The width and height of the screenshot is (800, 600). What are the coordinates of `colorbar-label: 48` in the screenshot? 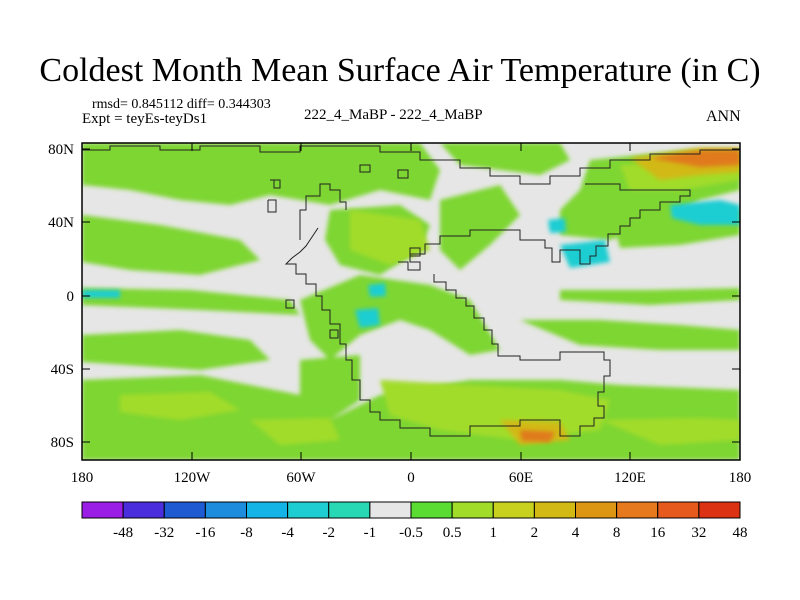 It's located at (740, 533).